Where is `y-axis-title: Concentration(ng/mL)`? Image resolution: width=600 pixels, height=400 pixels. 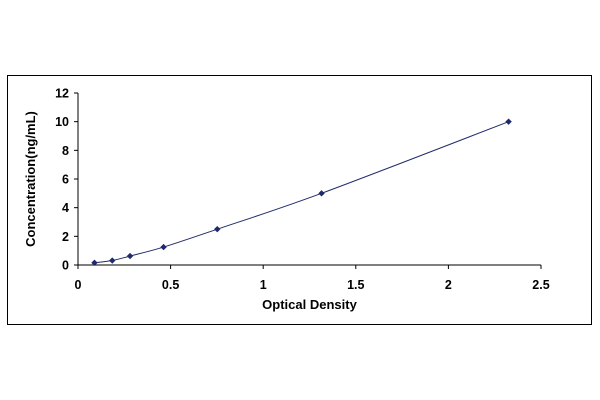
y-axis-title: Concentration(ng/mL) is located at coordinates (30, 179).